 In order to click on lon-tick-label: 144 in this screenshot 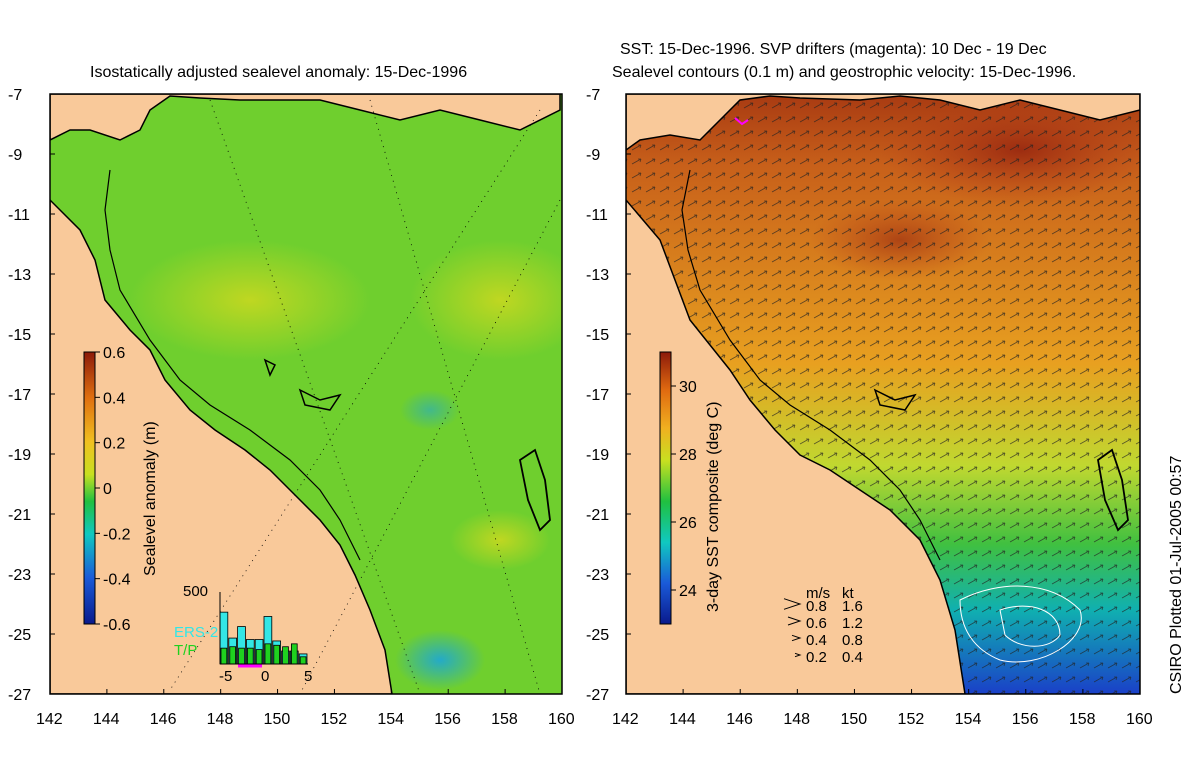, I will do `click(682, 719)`.